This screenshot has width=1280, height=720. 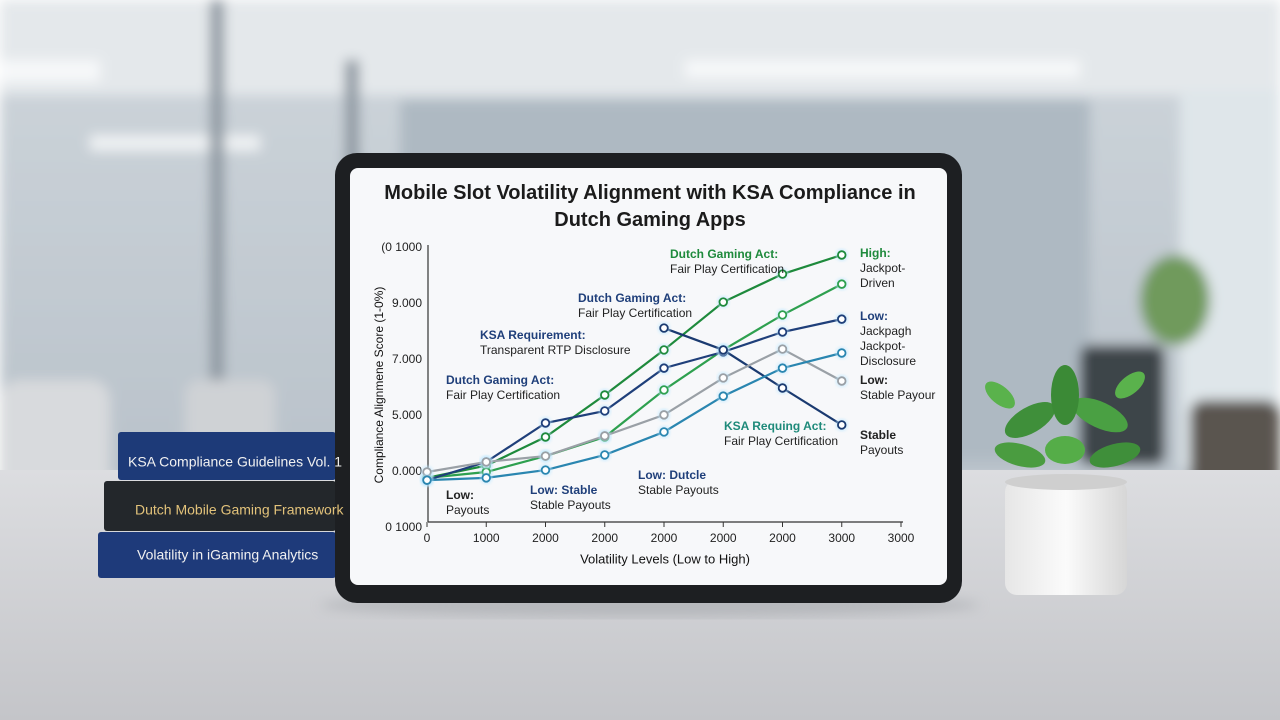 I want to click on y-tick-label: 9.000, so click(x=407, y=303).